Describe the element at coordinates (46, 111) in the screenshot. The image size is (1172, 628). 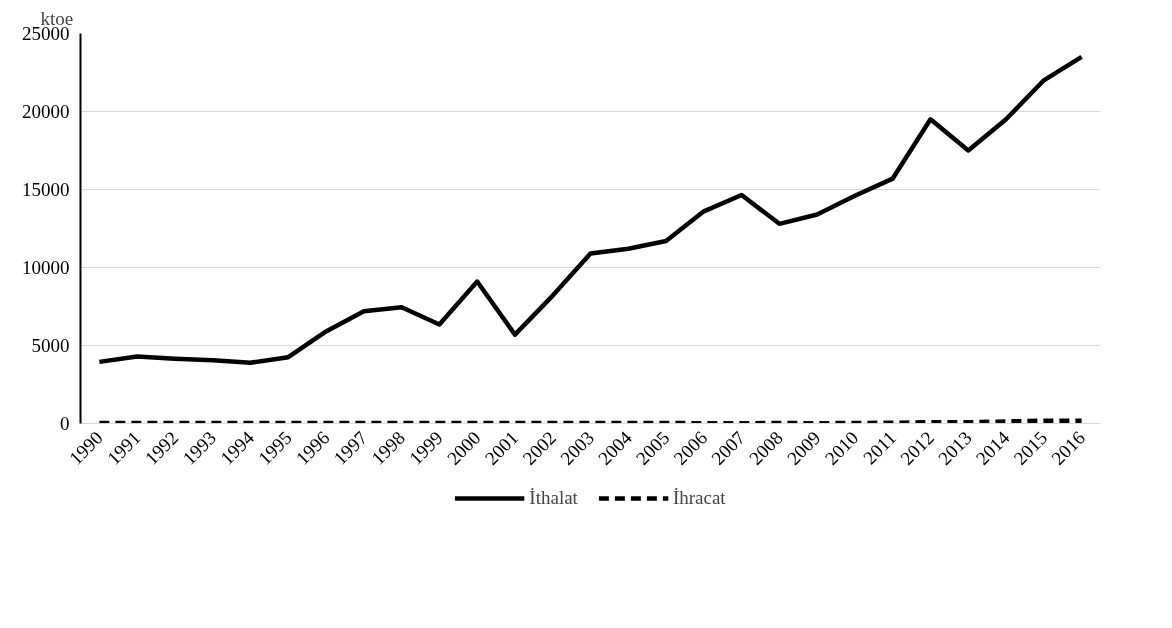
I see `y-tick-label: 20000` at that location.